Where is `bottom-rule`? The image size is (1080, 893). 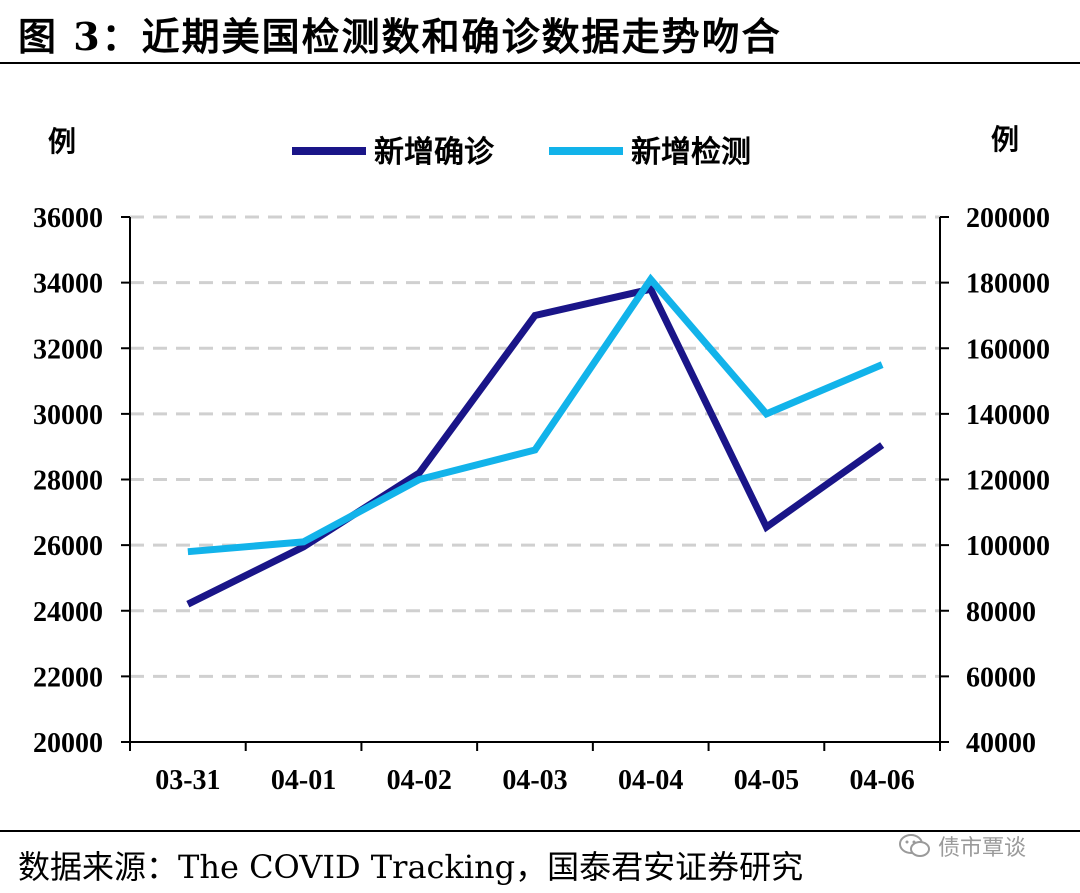
bottom-rule is located at coordinates (540, 831).